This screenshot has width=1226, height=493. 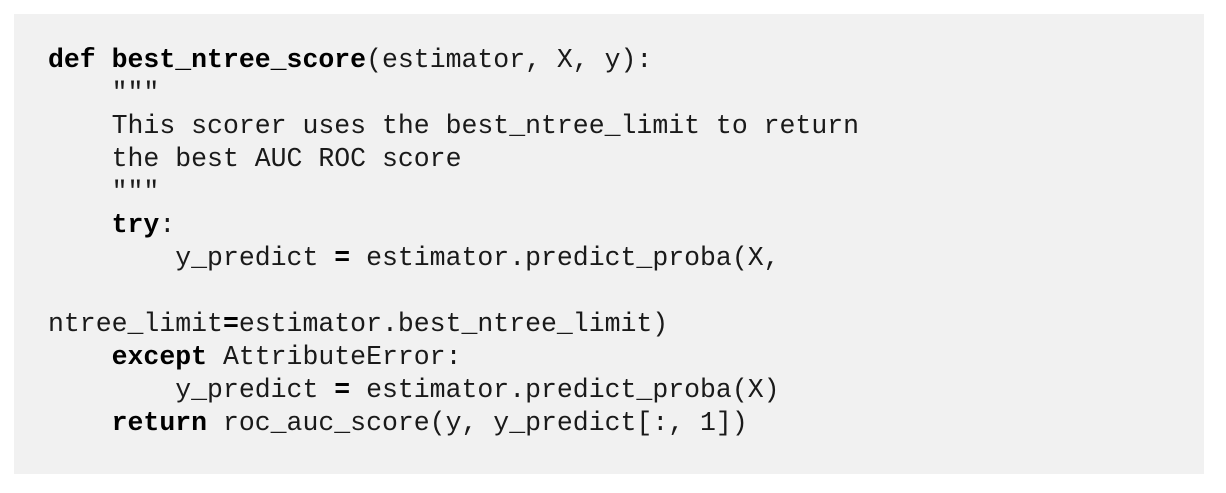 I want to click on code-line-7: y_predict = estimator.predict_proba(X,, so click(x=453, y=258).